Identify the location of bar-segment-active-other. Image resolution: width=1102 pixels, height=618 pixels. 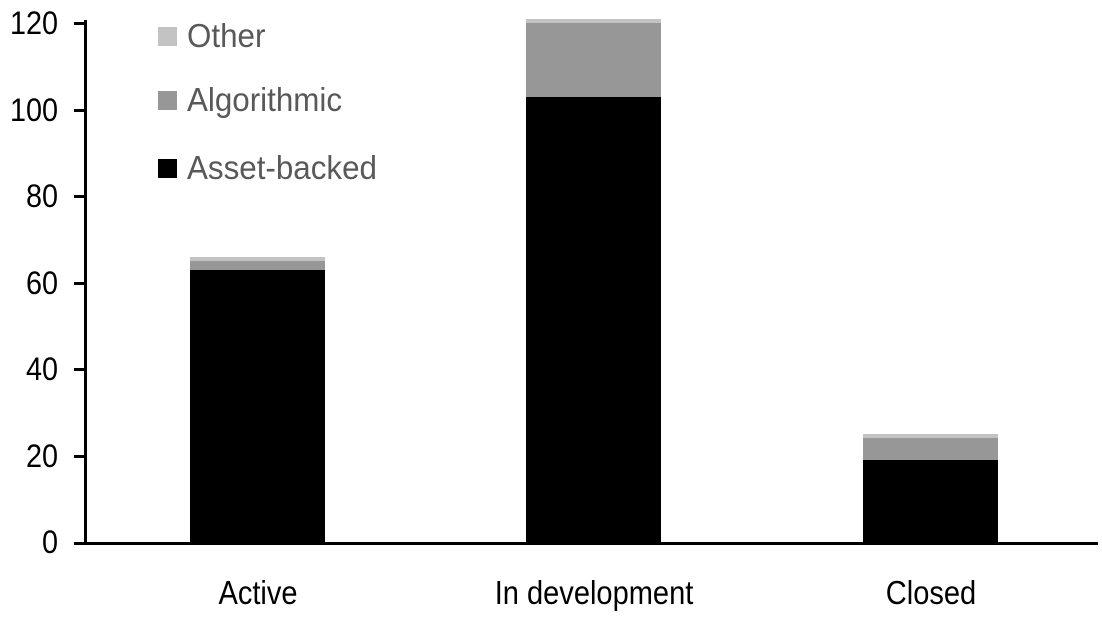
(257, 258).